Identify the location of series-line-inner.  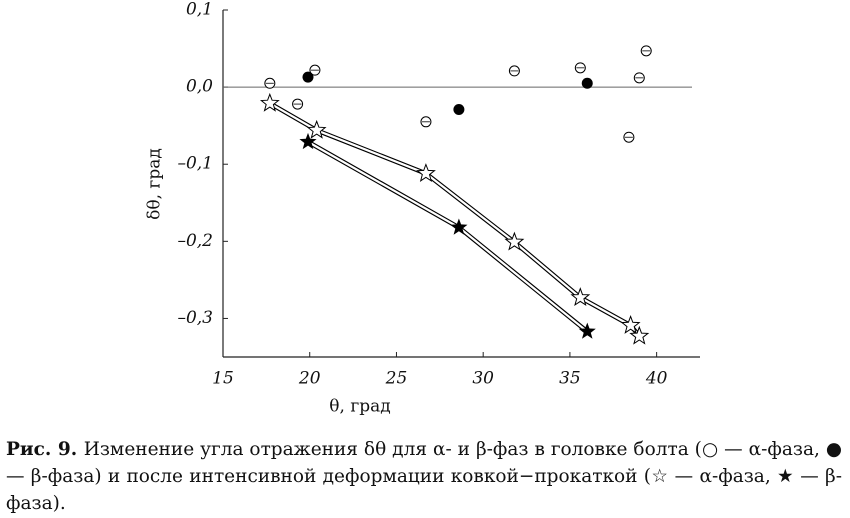
(447, 236).